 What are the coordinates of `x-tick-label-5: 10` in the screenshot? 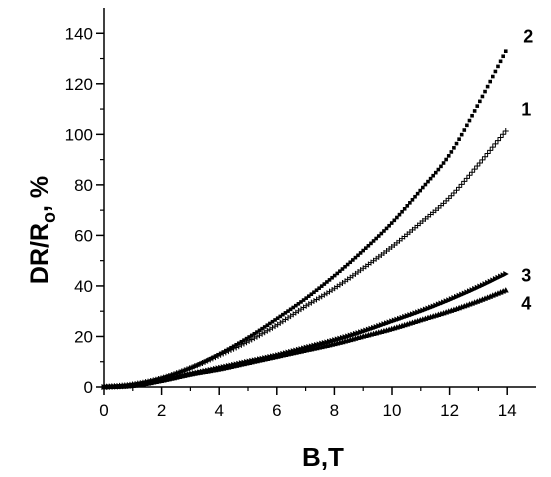 It's located at (392, 410).